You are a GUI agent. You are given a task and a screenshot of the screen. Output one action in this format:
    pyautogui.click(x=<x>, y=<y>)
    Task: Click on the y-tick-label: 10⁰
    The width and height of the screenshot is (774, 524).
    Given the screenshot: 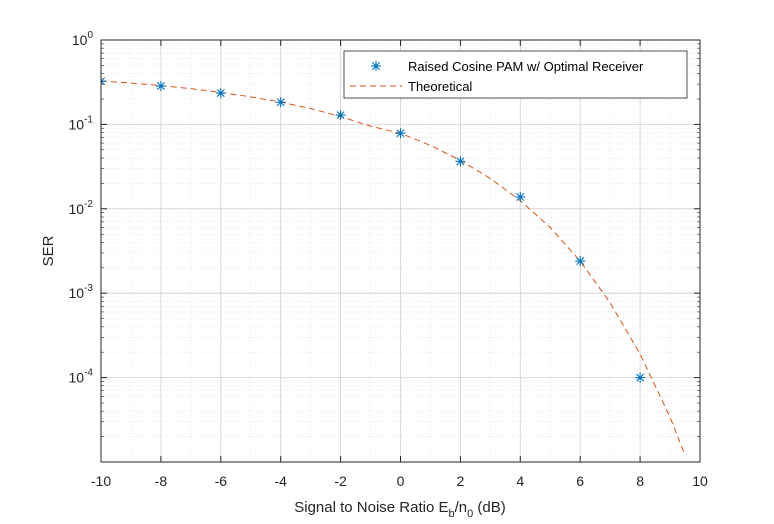 What is the action you would take?
    pyautogui.click(x=83, y=39)
    